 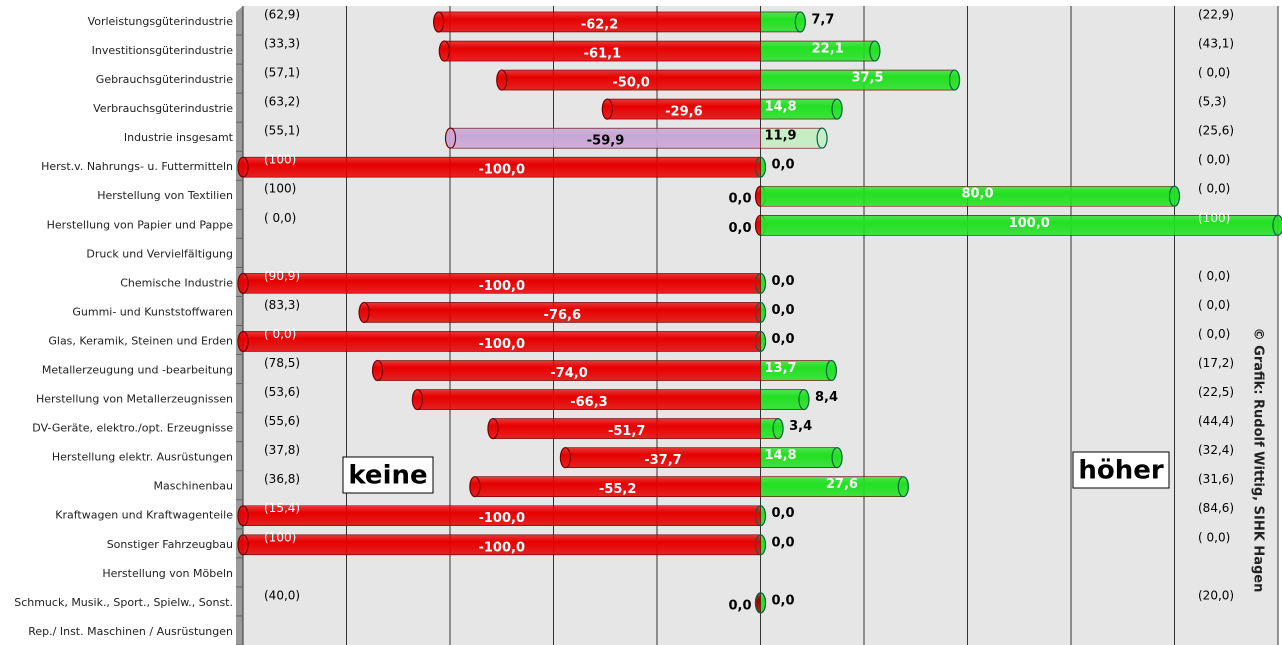 What do you see at coordinates (617, 489) in the screenshot?
I see `value-label: -55,2` at bounding box center [617, 489].